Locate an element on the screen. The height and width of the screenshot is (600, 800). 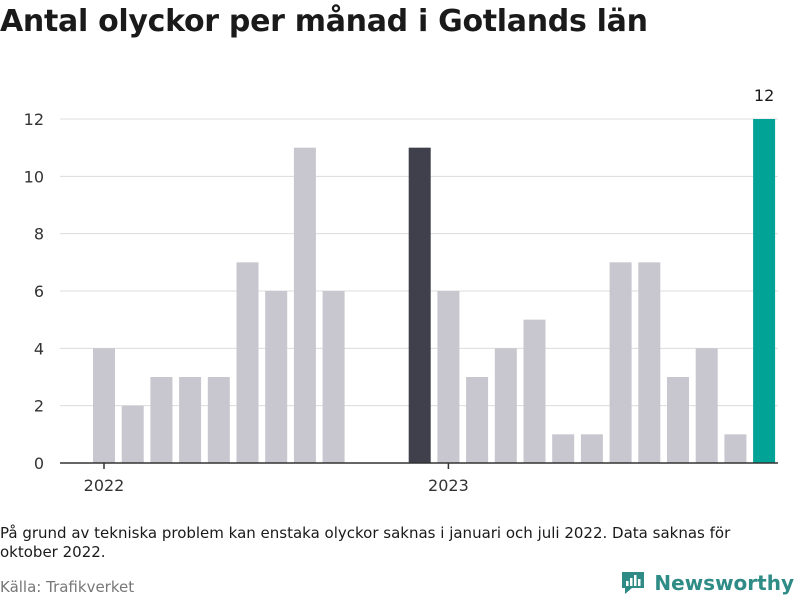
data-label-2023-12: 12 is located at coordinates (764, 95).